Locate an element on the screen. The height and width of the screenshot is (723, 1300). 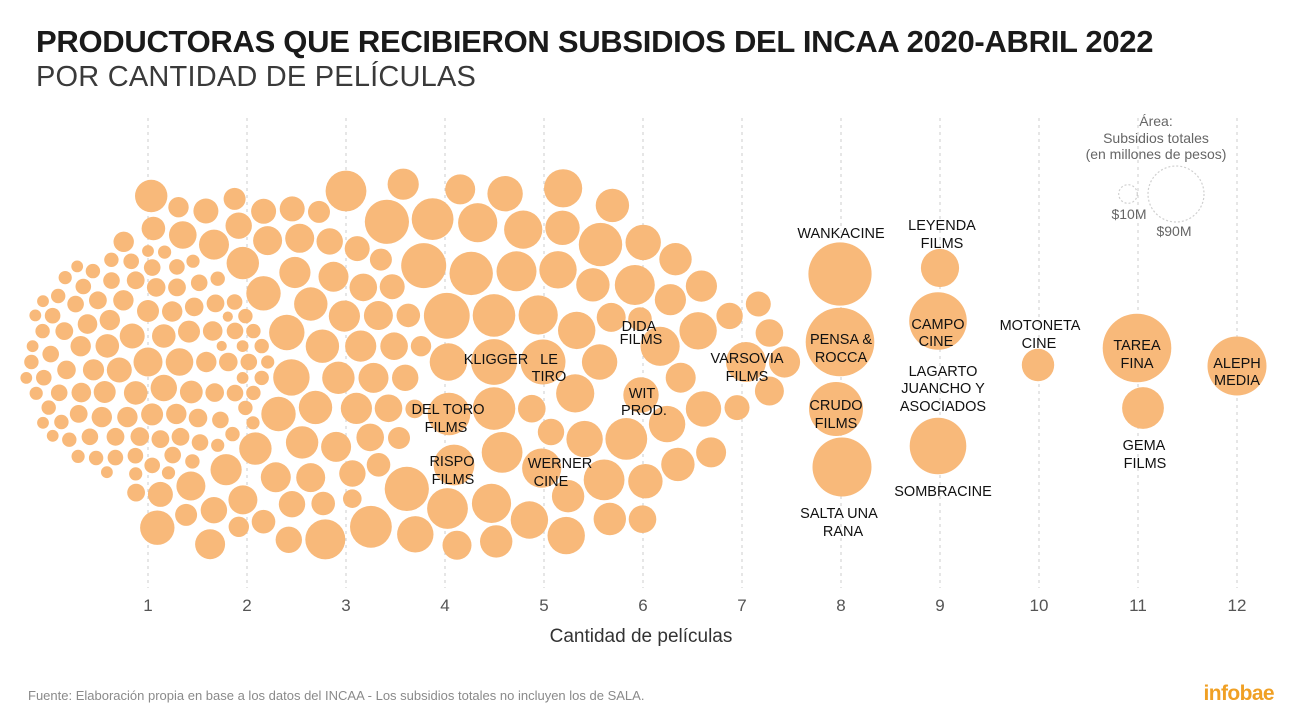
x-tick-label: 12 is located at coordinates (1237, 605).